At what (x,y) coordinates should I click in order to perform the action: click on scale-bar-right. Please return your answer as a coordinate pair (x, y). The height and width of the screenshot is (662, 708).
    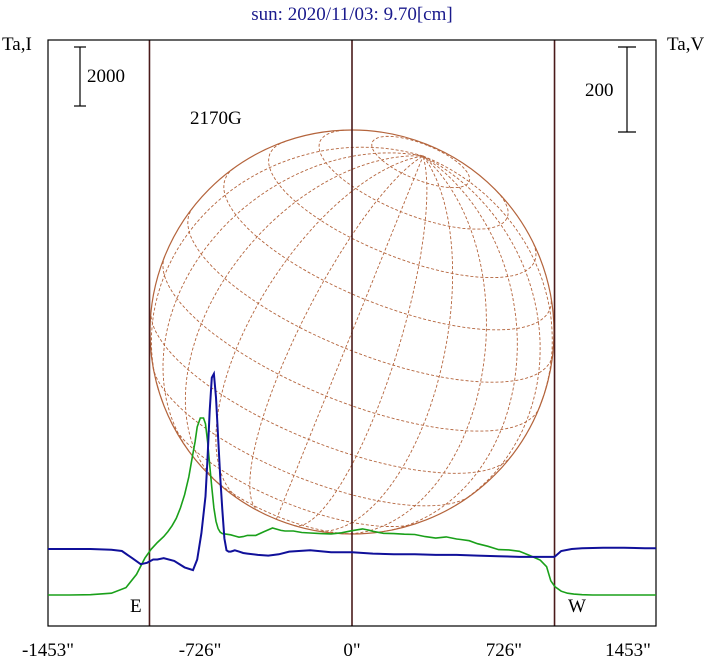
    Looking at the image, I should click on (627, 89).